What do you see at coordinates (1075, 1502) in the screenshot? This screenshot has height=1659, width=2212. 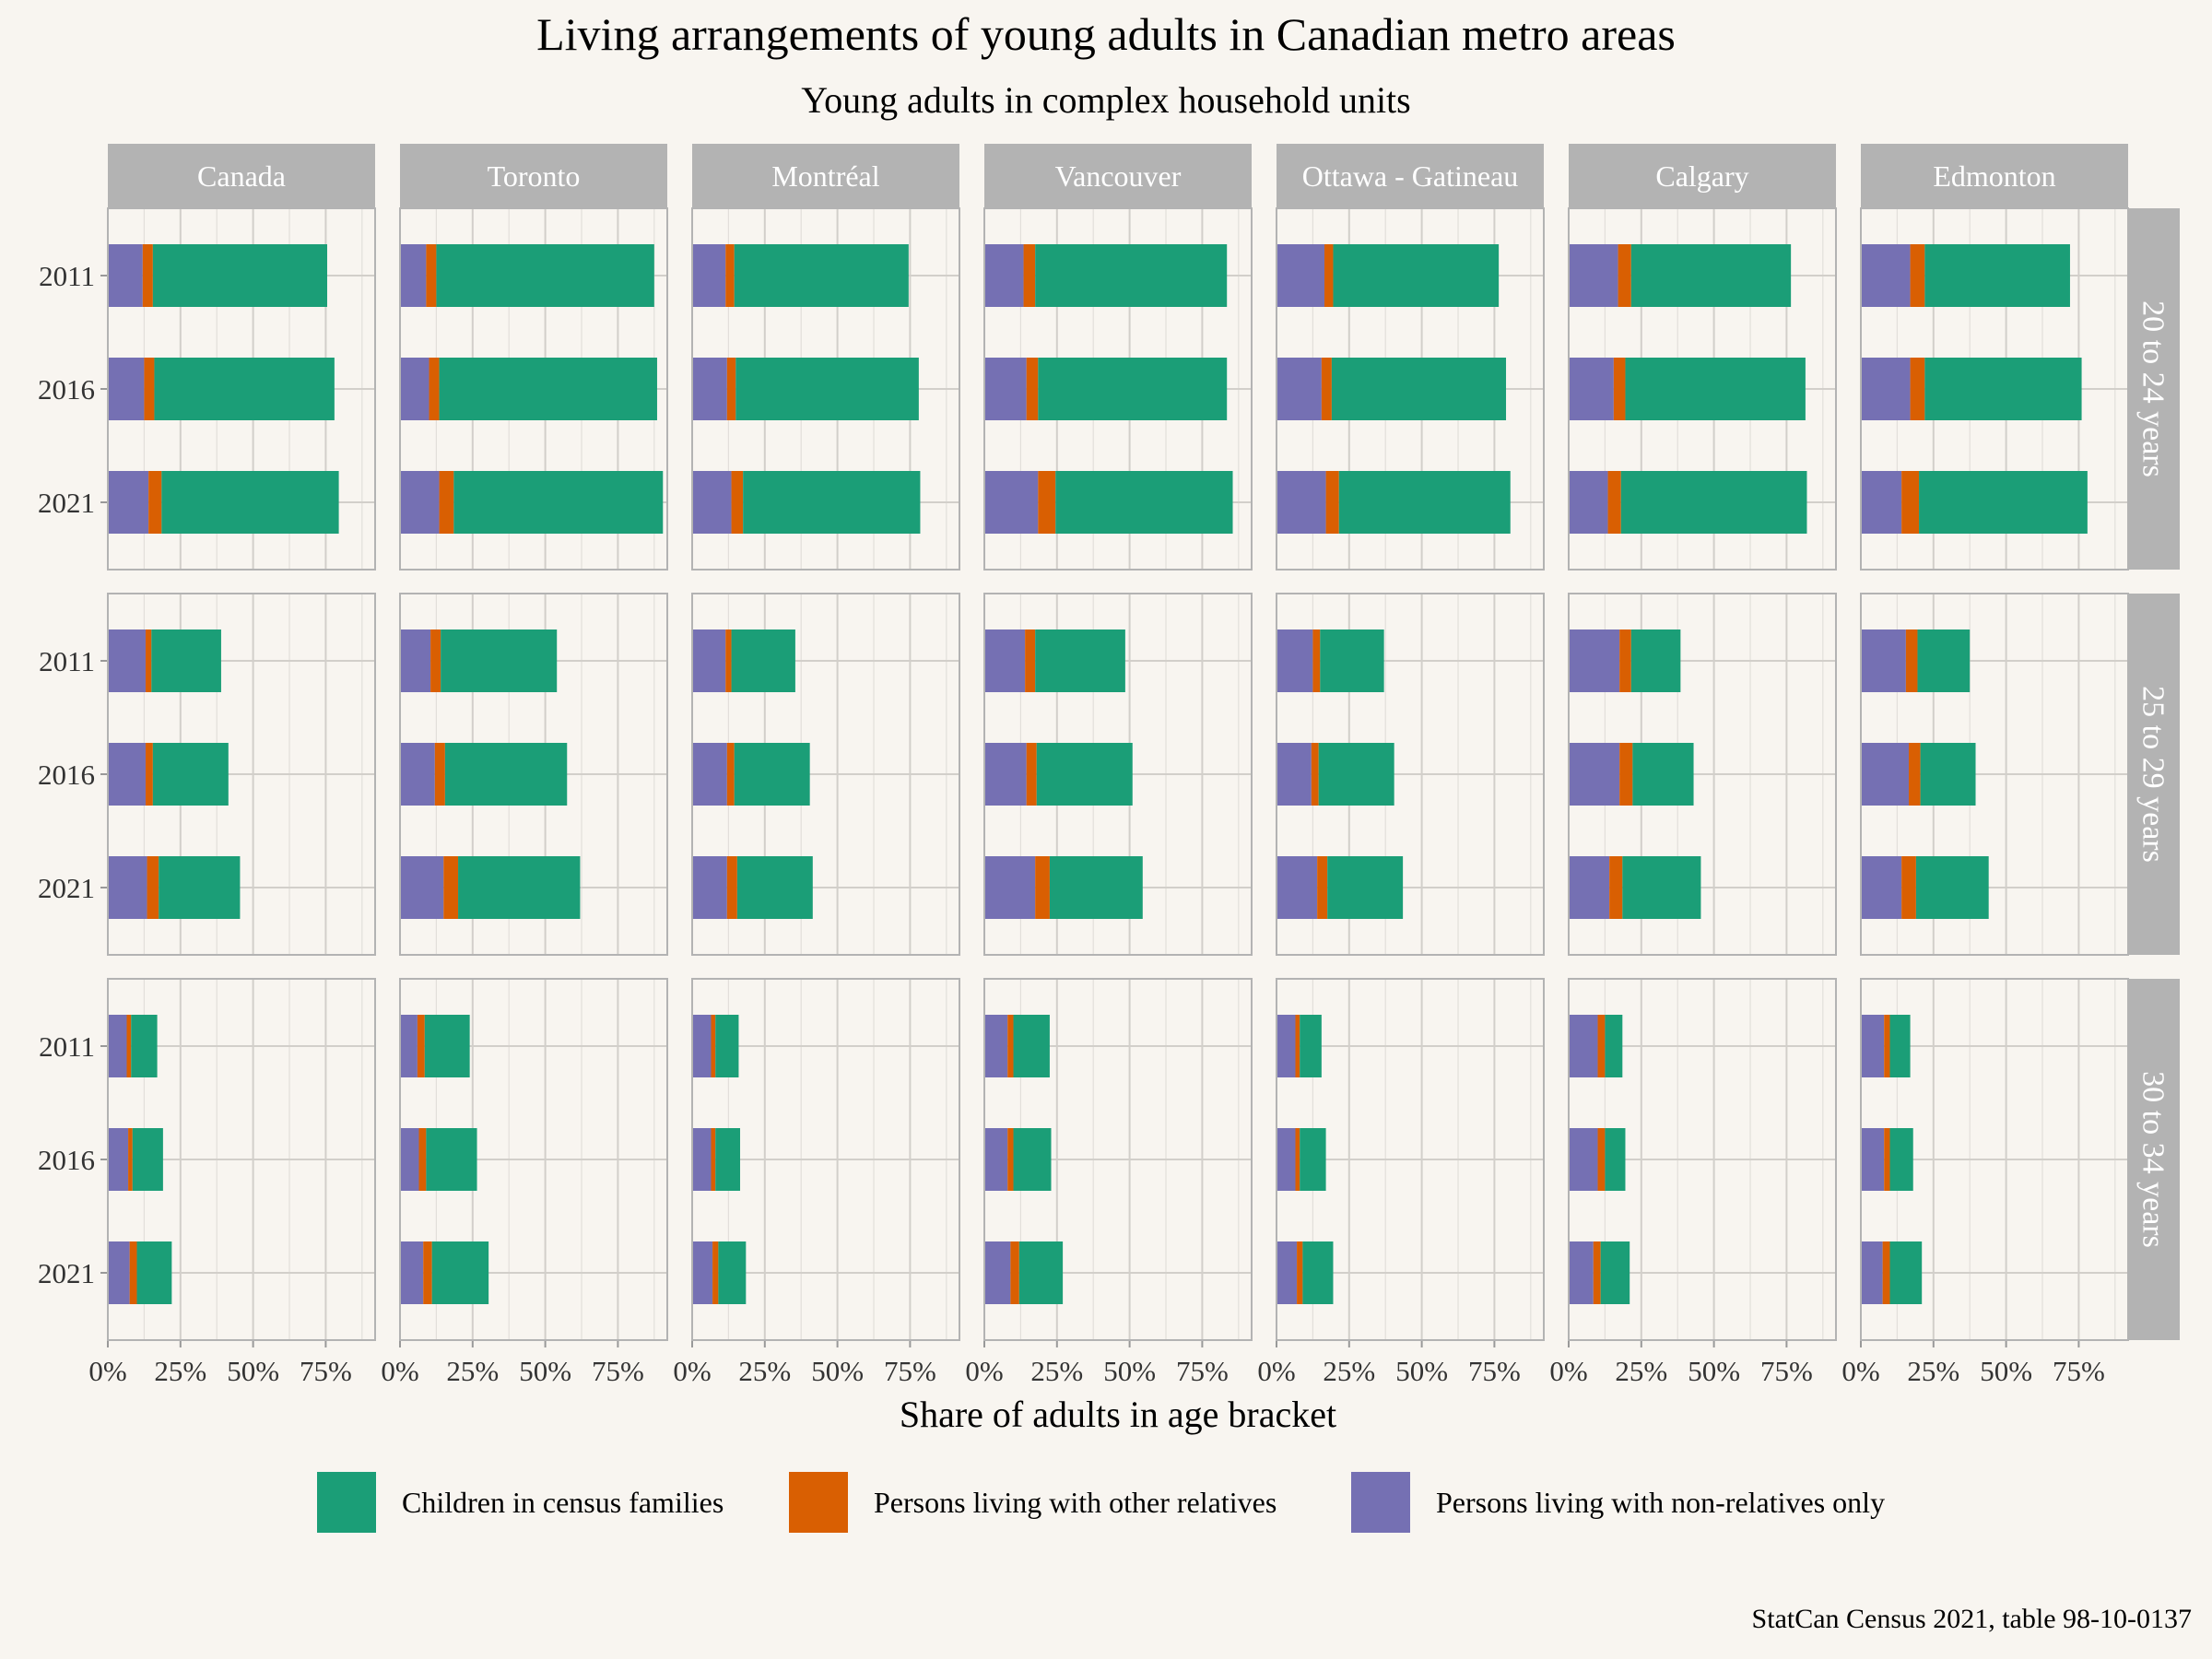 I see `legend-label-persons-living-with-other-relatives: Persons living with other relatives` at bounding box center [1075, 1502].